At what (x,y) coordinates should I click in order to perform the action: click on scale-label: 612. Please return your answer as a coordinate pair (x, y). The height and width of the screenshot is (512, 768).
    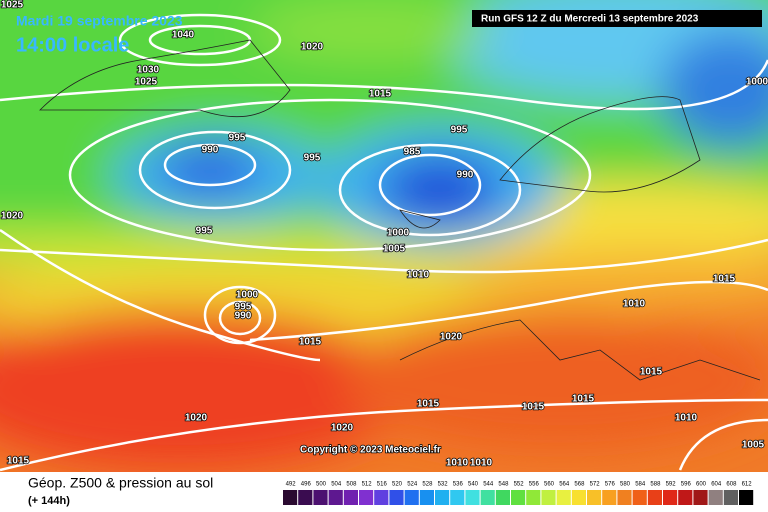
    Looking at the image, I should click on (747, 485).